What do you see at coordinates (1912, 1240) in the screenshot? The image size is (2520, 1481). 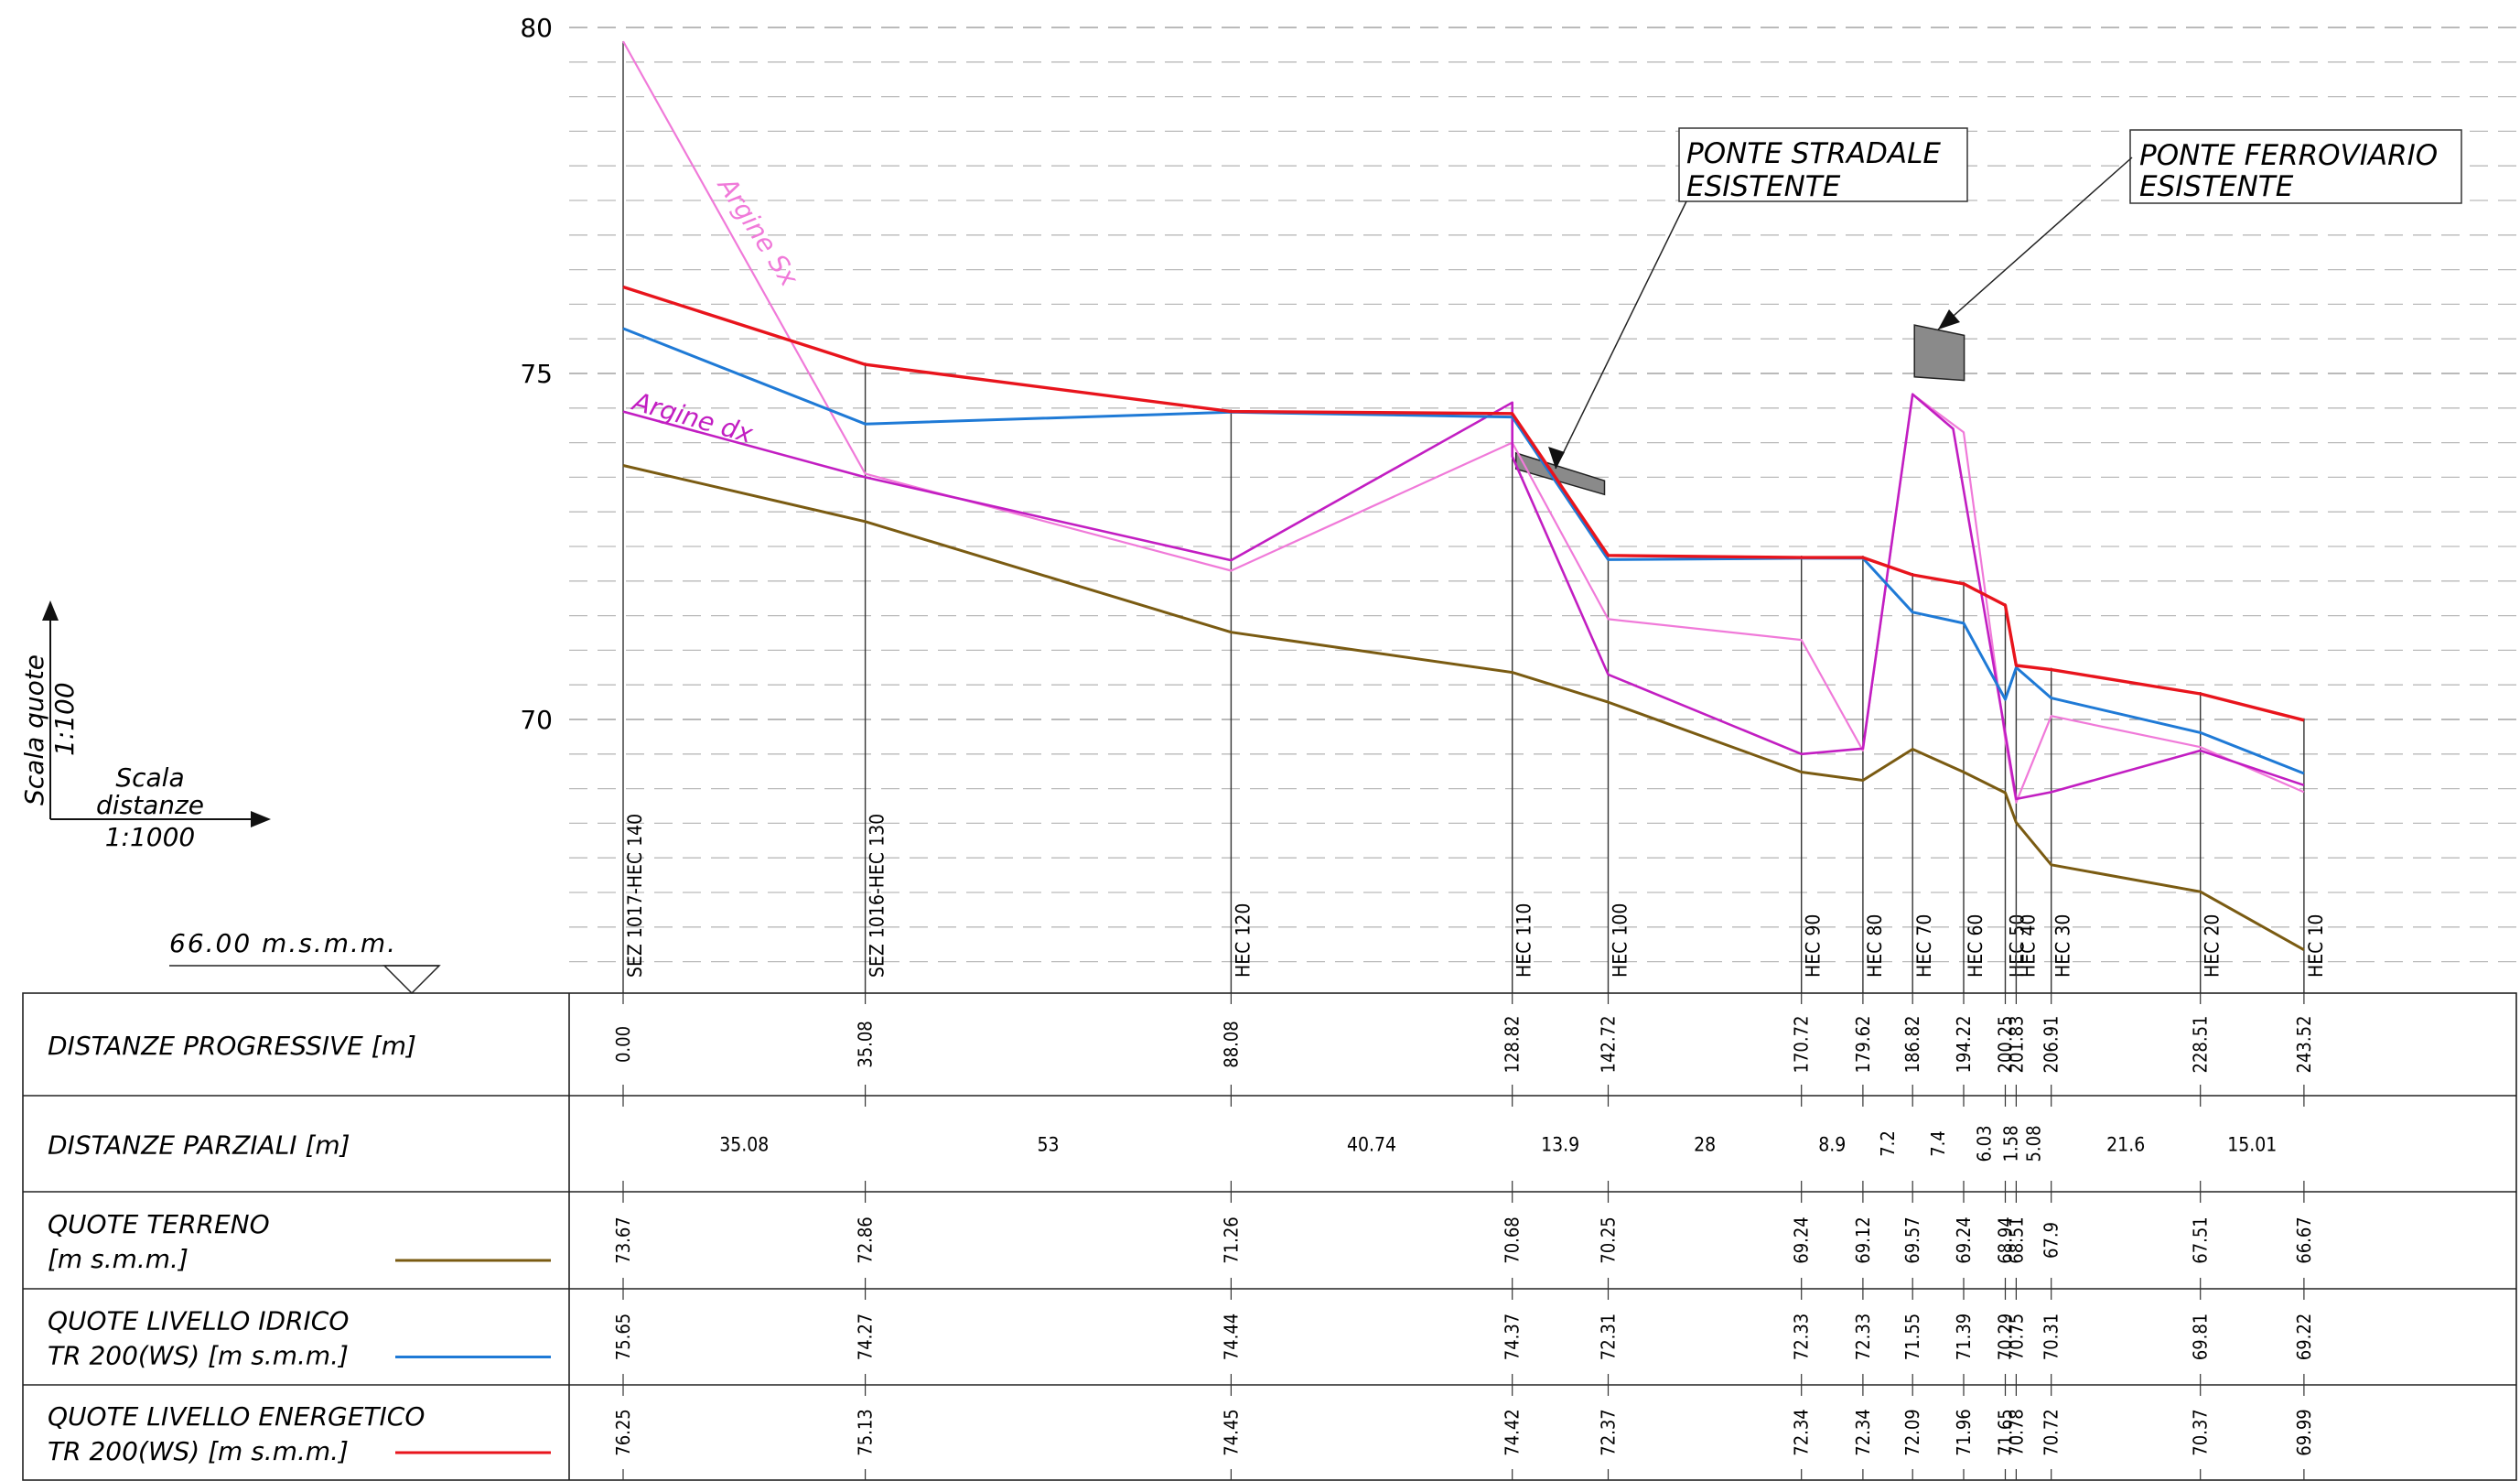 I see `table-value-terrain: 69.57` at bounding box center [1912, 1240].